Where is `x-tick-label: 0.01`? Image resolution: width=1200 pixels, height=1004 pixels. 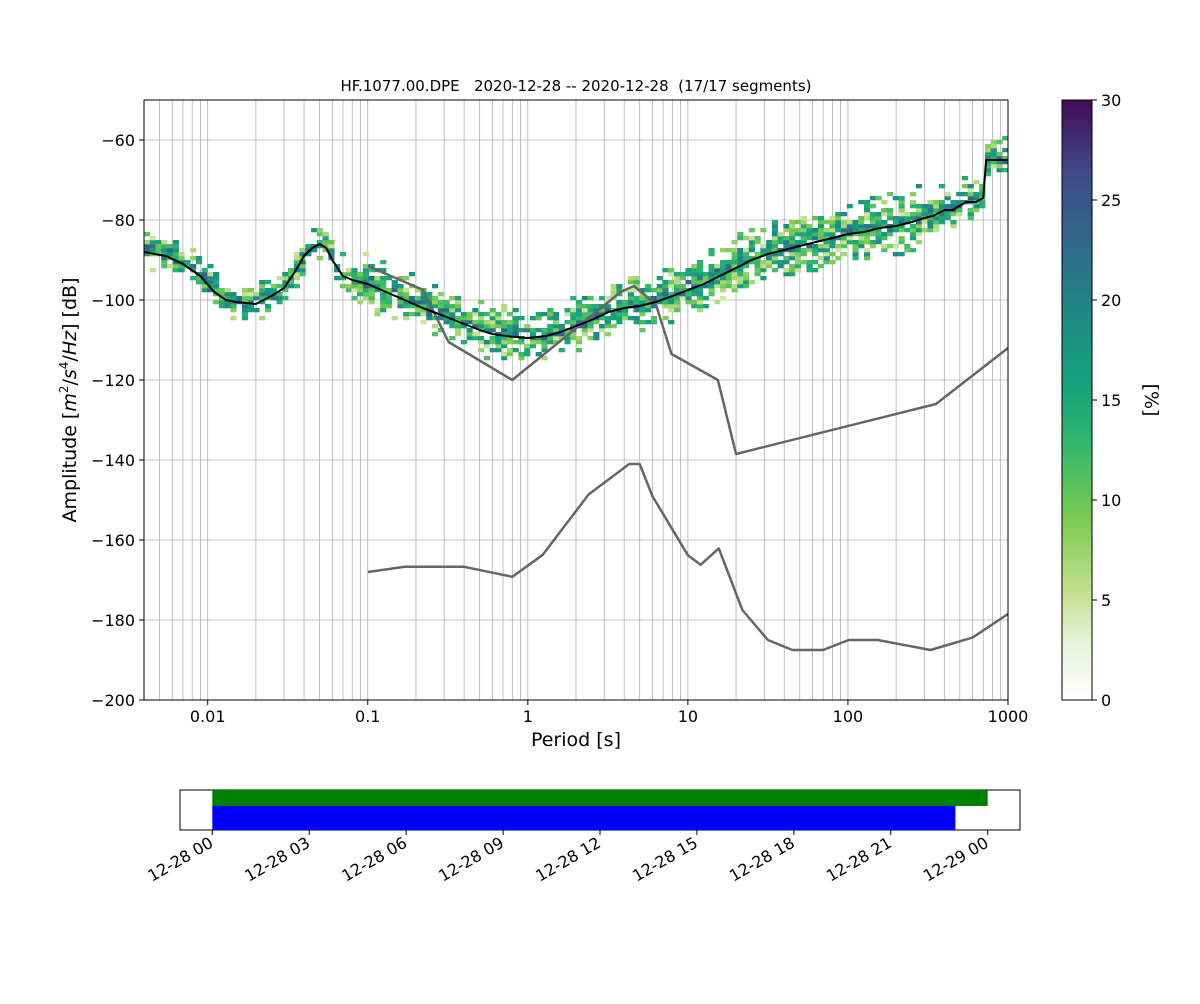
x-tick-label: 0.01 is located at coordinates (208, 716).